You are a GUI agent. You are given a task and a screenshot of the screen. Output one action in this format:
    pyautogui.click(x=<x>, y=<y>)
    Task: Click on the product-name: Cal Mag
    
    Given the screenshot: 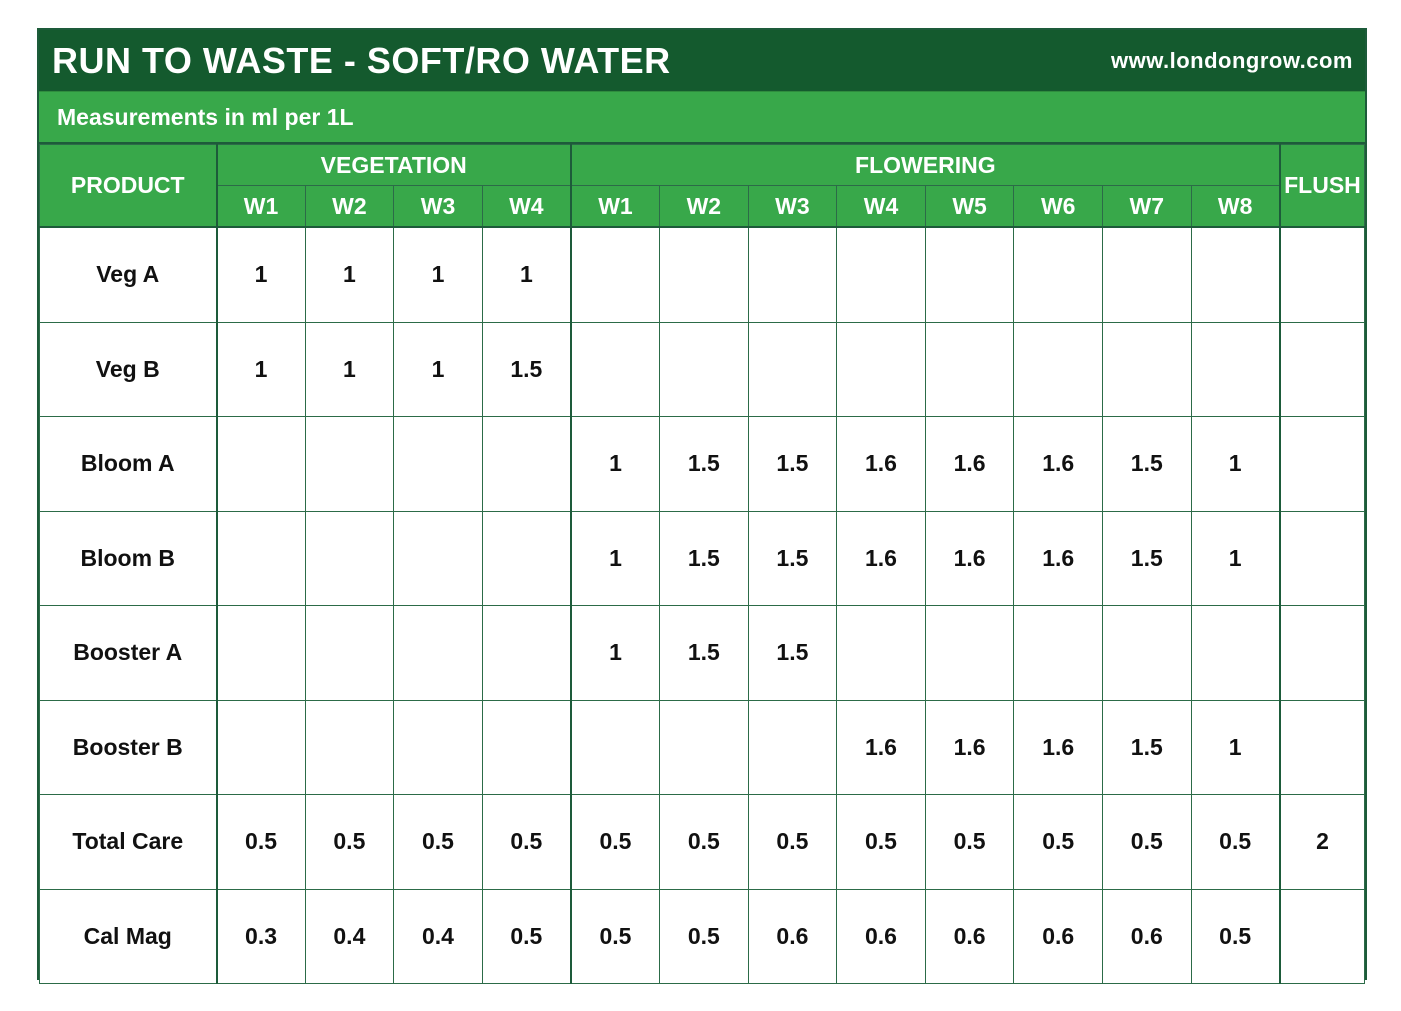 What is the action you would take?
    pyautogui.click(x=128, y=936)
    